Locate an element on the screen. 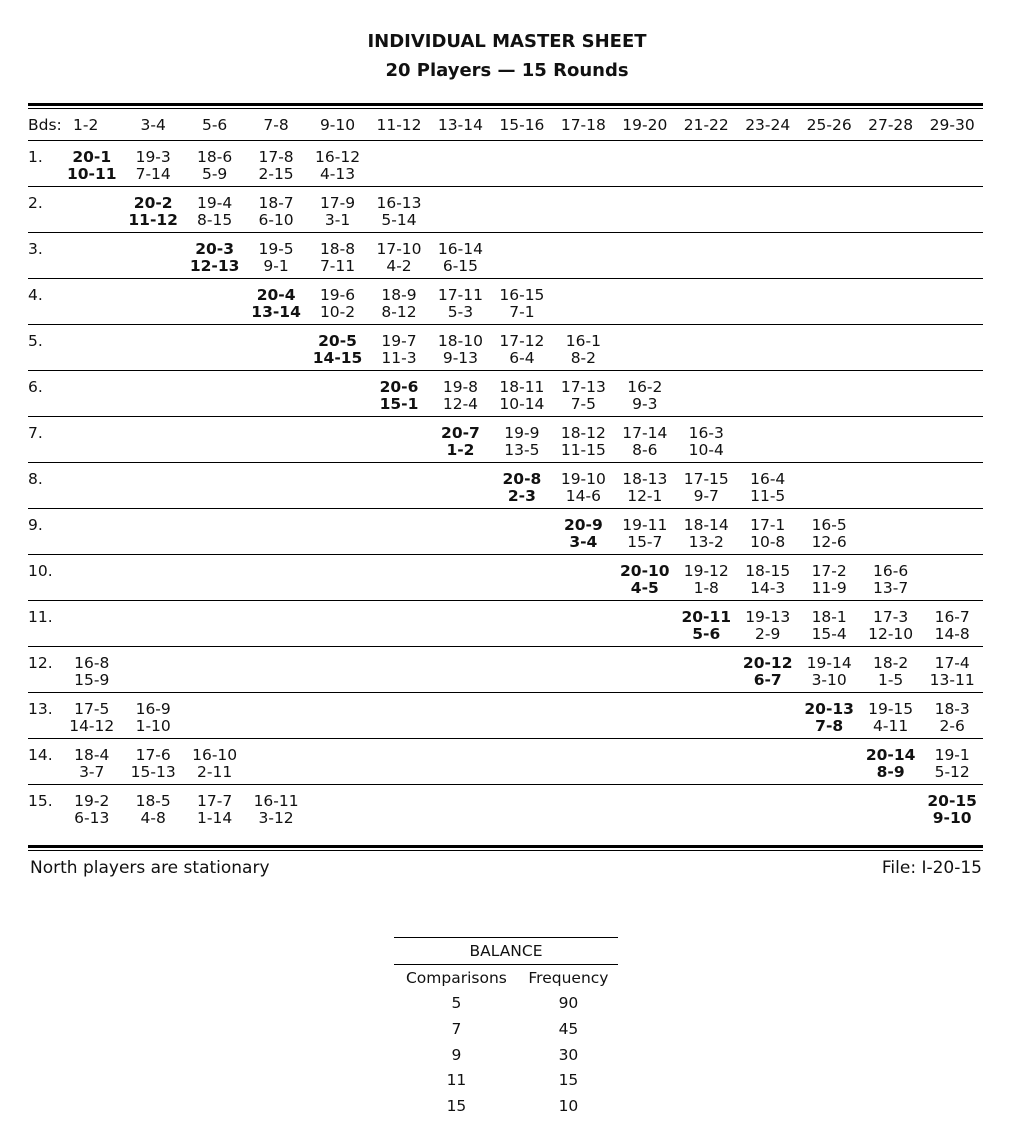 This screenshot has height=1148, width=1014. table-cell: 20-2 11-12 is located at coordinates (153, 209).